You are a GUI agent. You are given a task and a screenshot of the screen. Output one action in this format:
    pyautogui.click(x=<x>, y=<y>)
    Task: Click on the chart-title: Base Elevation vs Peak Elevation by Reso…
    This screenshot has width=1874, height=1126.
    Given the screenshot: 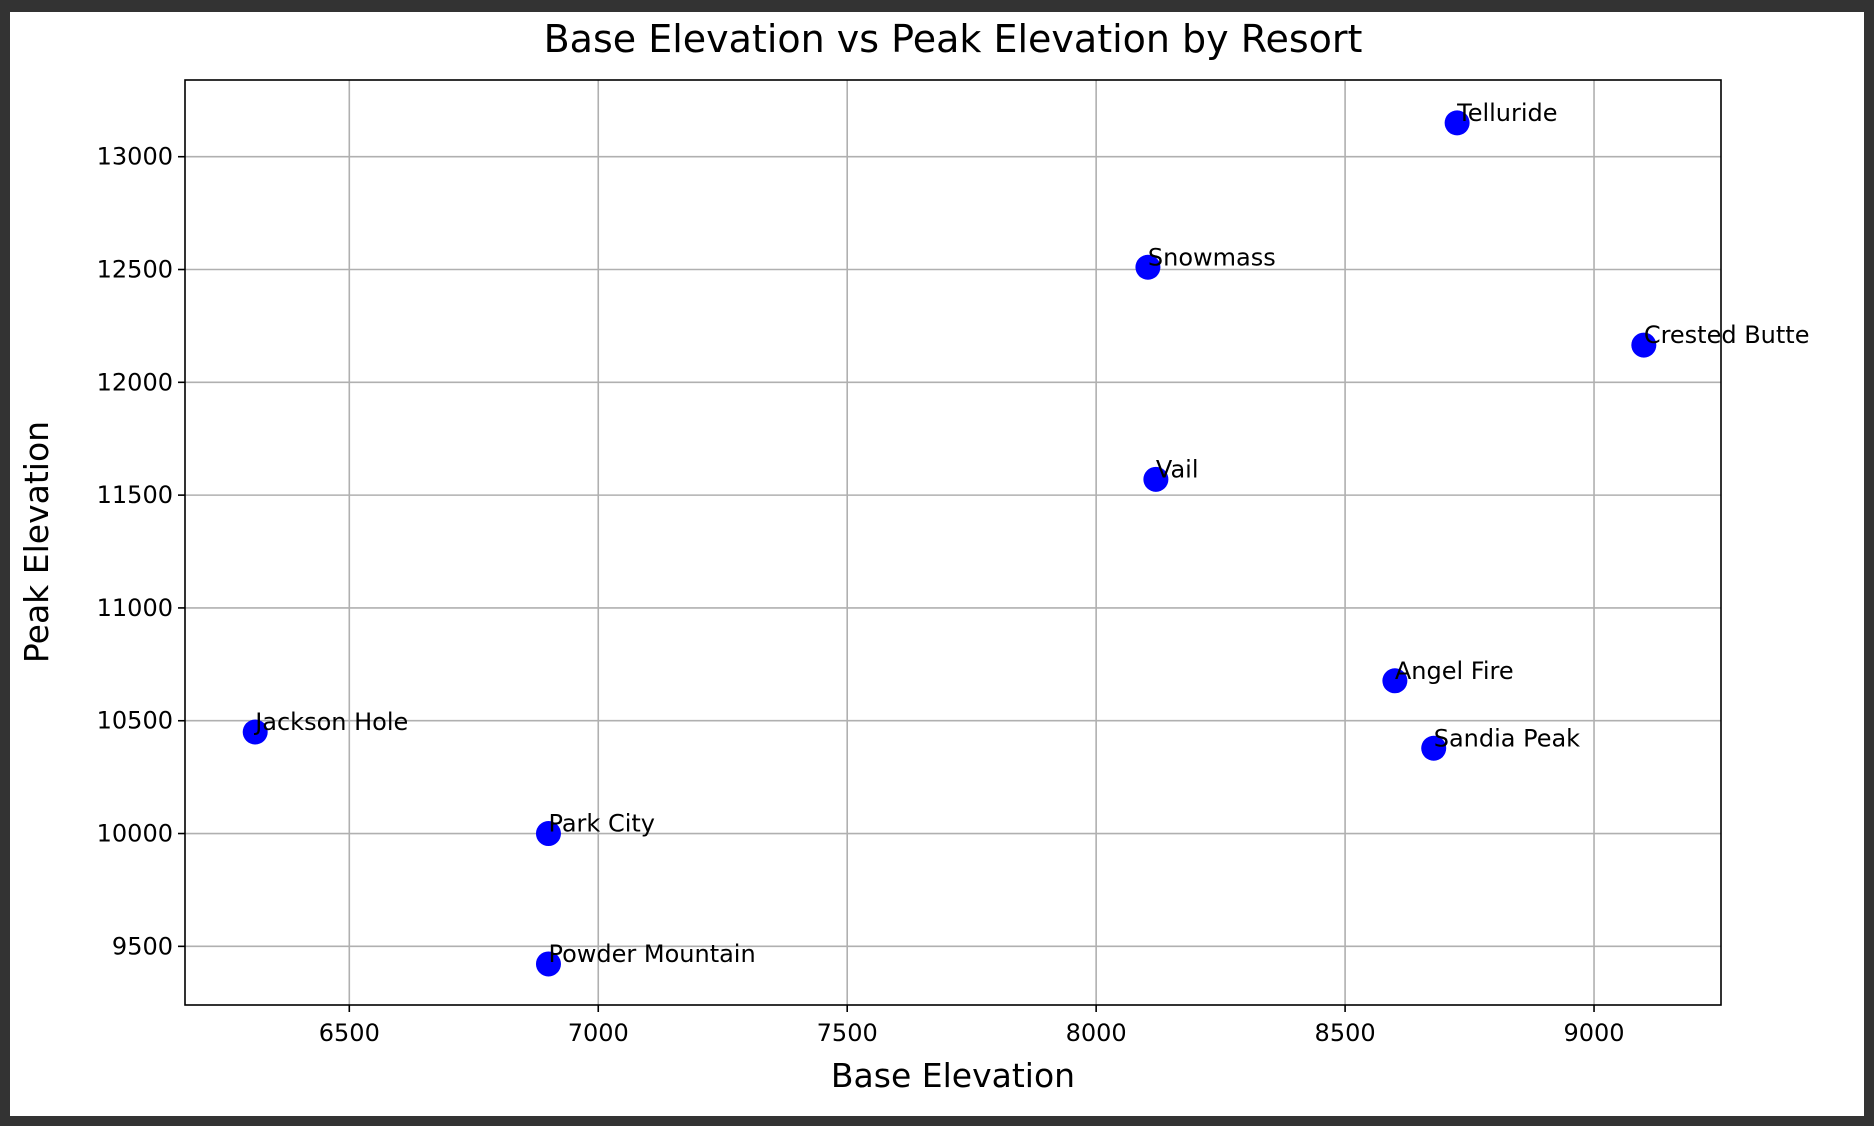 What is the action you would take?
    pyautogui.click(x=953, y=39)
    